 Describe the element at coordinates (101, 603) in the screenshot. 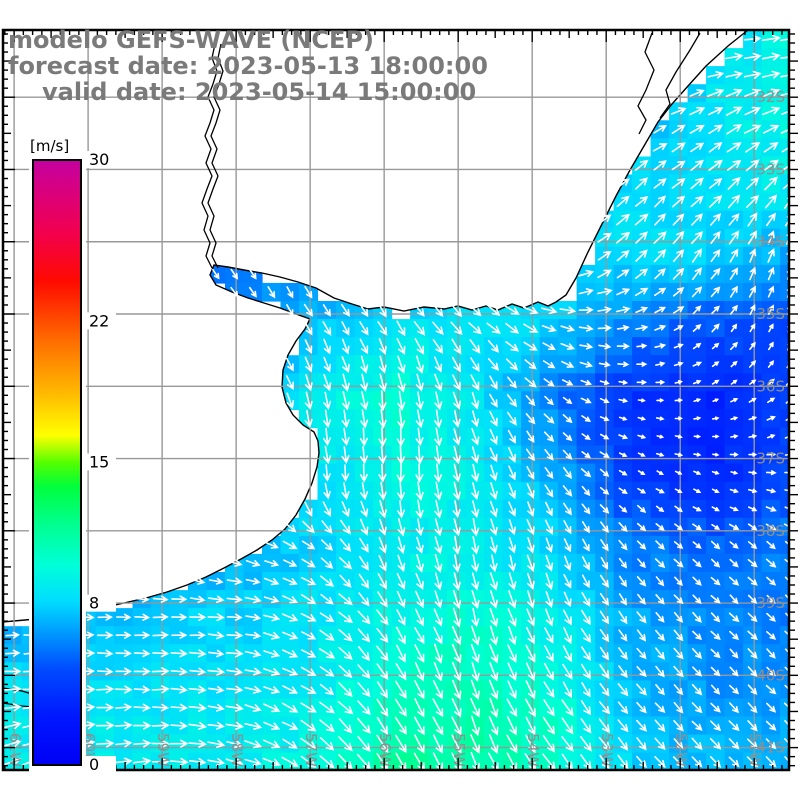

I see `colorbar-tick-chip` at that location.